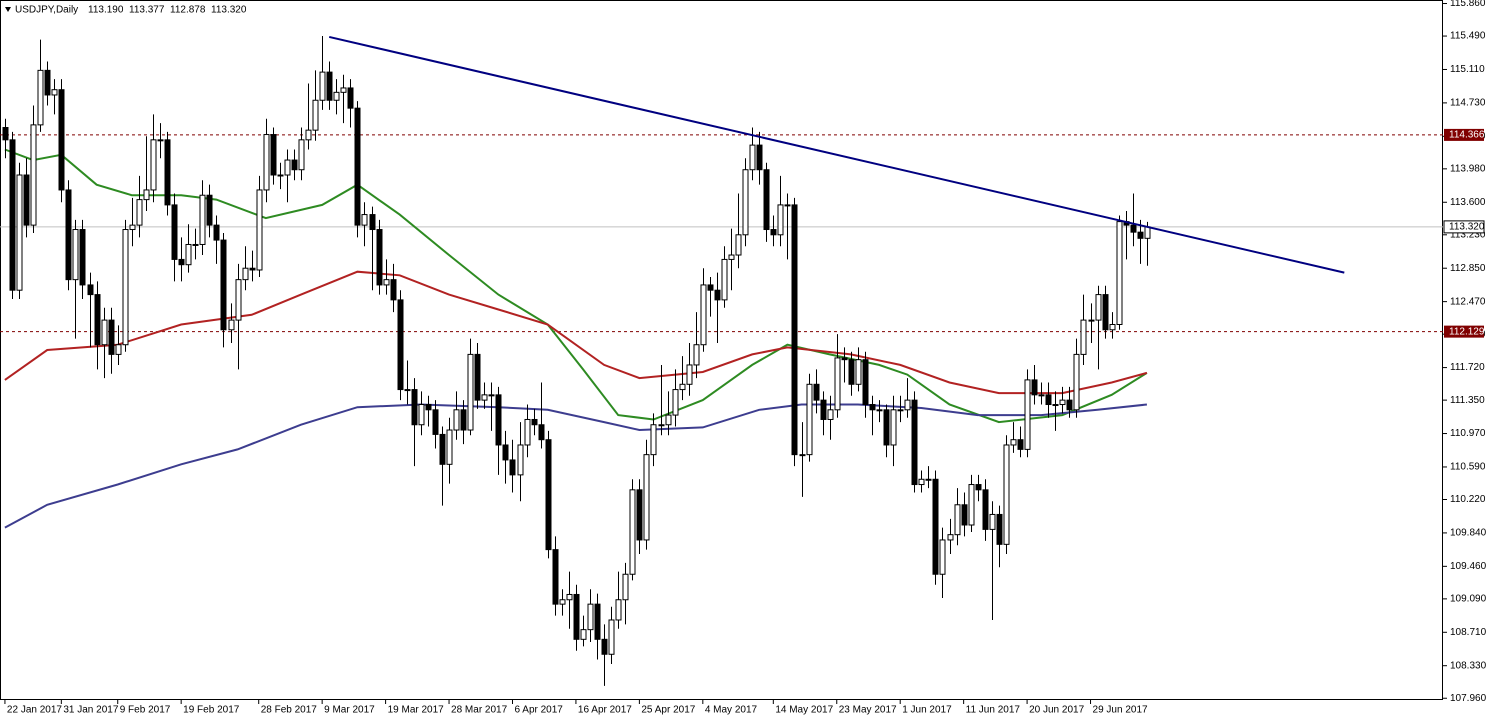 Image resolution: width=1487 pixels, height=721 pixels. What do you see at coordinates (804, 710) in the screenshot?
I see `x-tick-label: 14 May 2017` at bounding box center [804, 710].